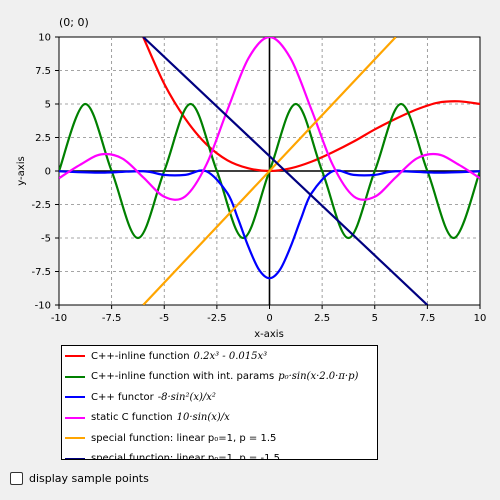  I want to click on coordinate-readout: (0; 0), so click(74, 22).